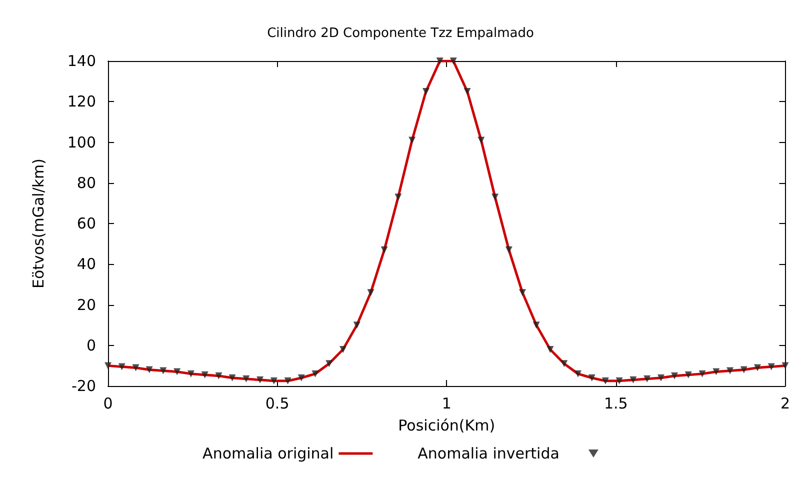 Image resolution: width=801 pixels, height=480 pixels. Describe the element at coordinates (86, 305) in the screenshot. I see `y-tick-label: 20` at that location.